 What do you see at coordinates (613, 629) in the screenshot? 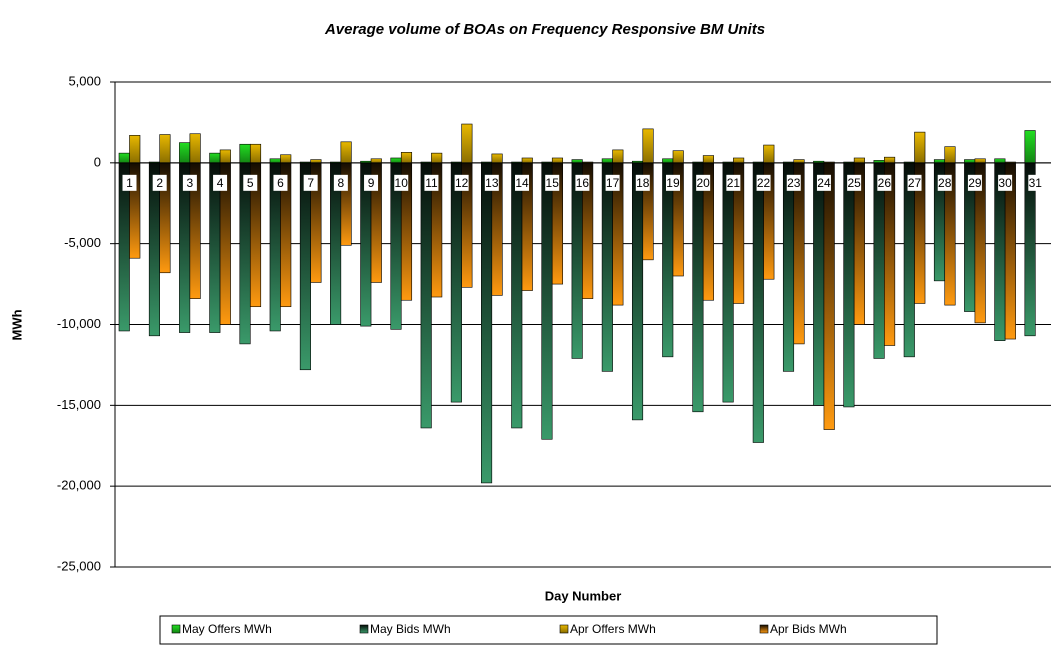
I see `legend-label: Apr Offers MWh` at bounding box center [613, 629].